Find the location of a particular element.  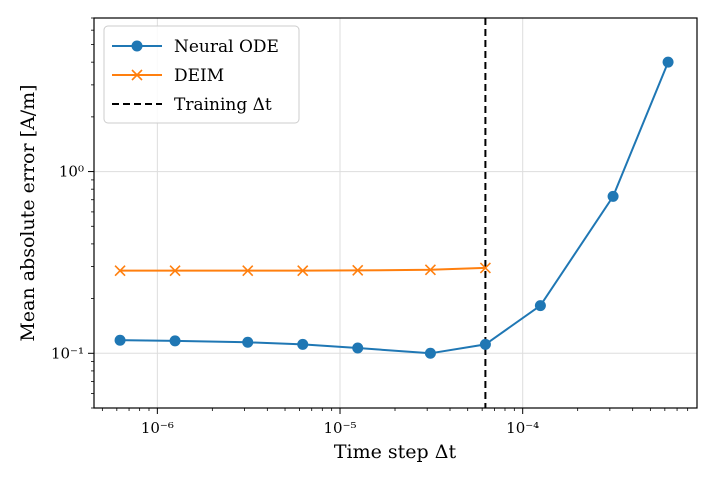

x-tick-label: 10⁻⁶ is located at coordinates (157, 428).